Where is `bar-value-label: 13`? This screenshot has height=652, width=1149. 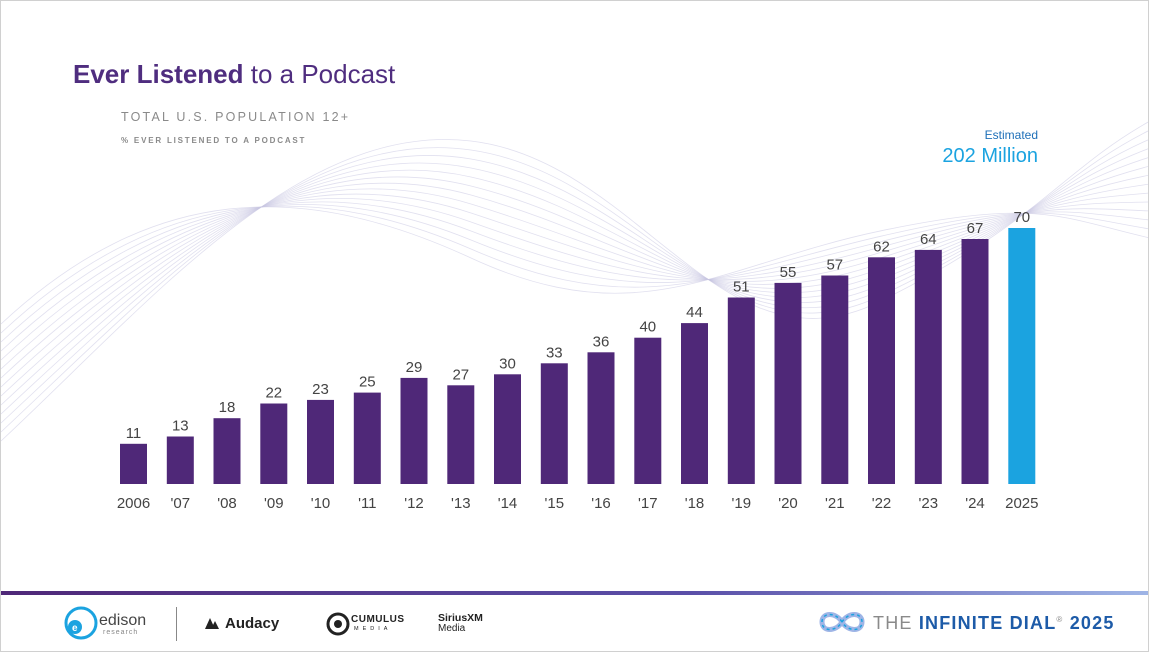
bar-value-label: 13 is located at coordinates (180, 426).